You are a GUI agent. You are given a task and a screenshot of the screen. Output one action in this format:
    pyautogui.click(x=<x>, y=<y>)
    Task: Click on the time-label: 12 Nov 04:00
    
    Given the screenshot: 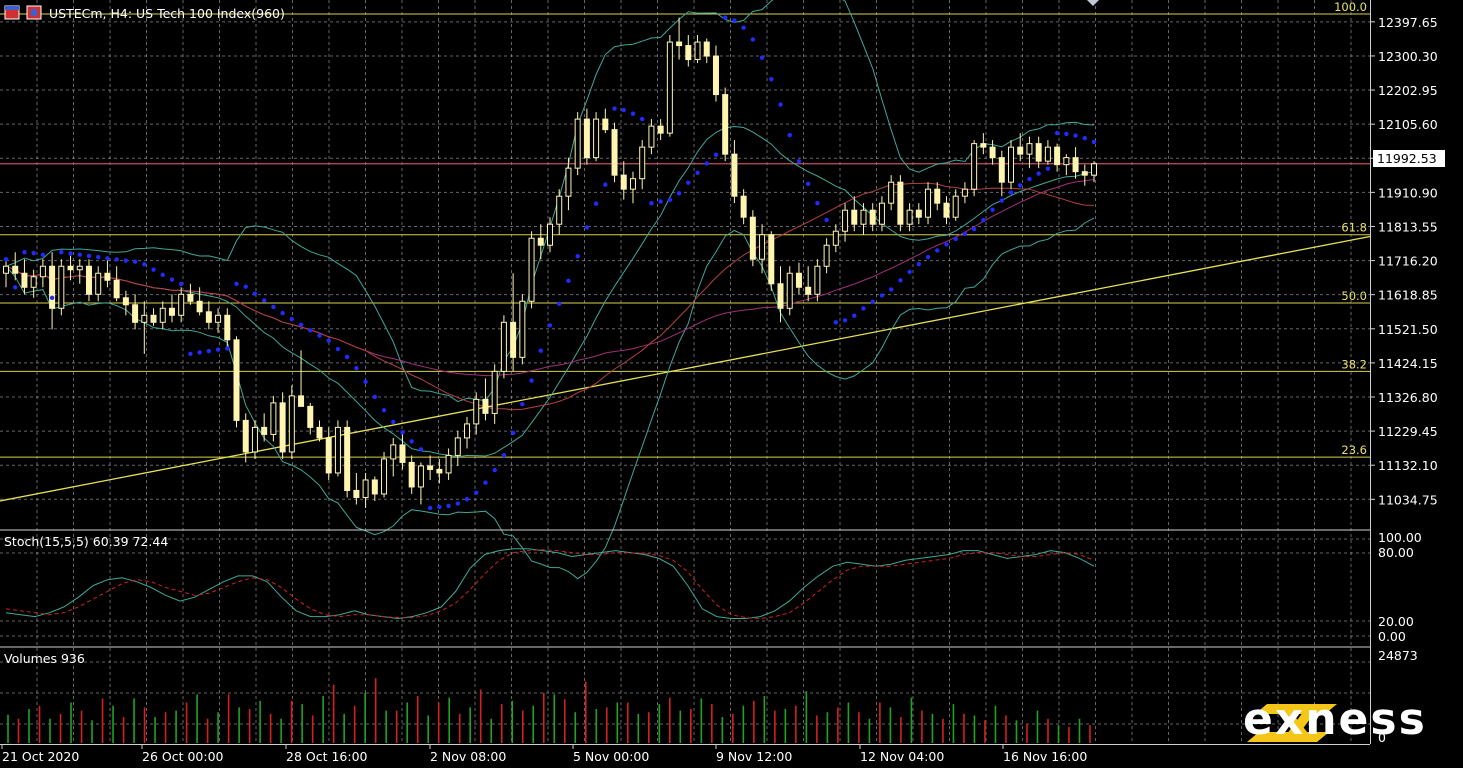 What is the action you would take?
    pyautogui.click(x=902, y=756)
    